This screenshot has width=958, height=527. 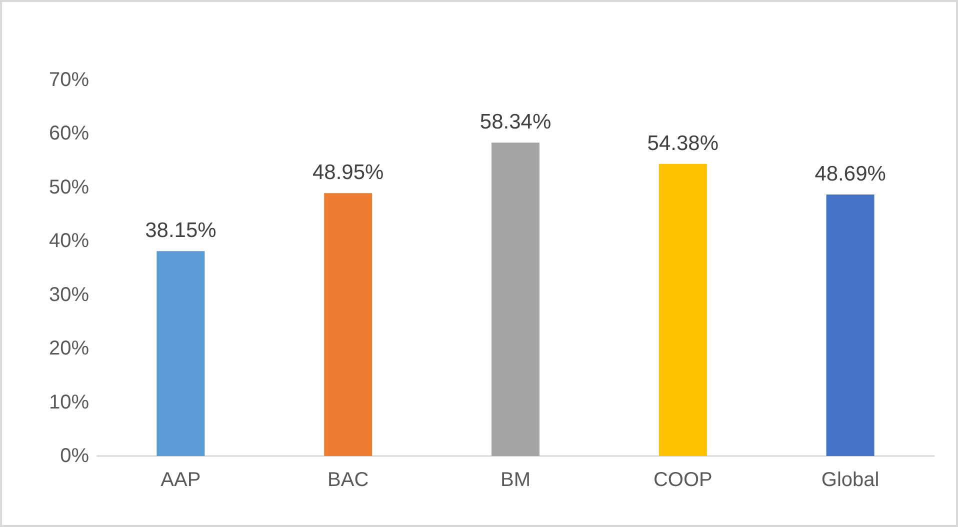 What do you see at coordinates (180, 230) in the screenshot?
I see `data-label: 38.15%` at bounding box center [180, 230].